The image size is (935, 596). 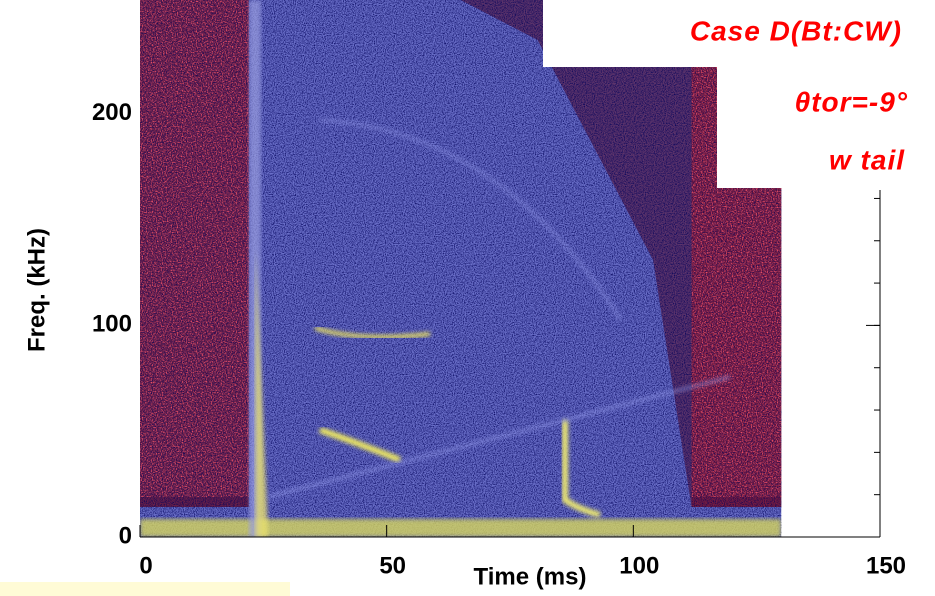 I want to click on red-speckle, so click(x=195, y=248).